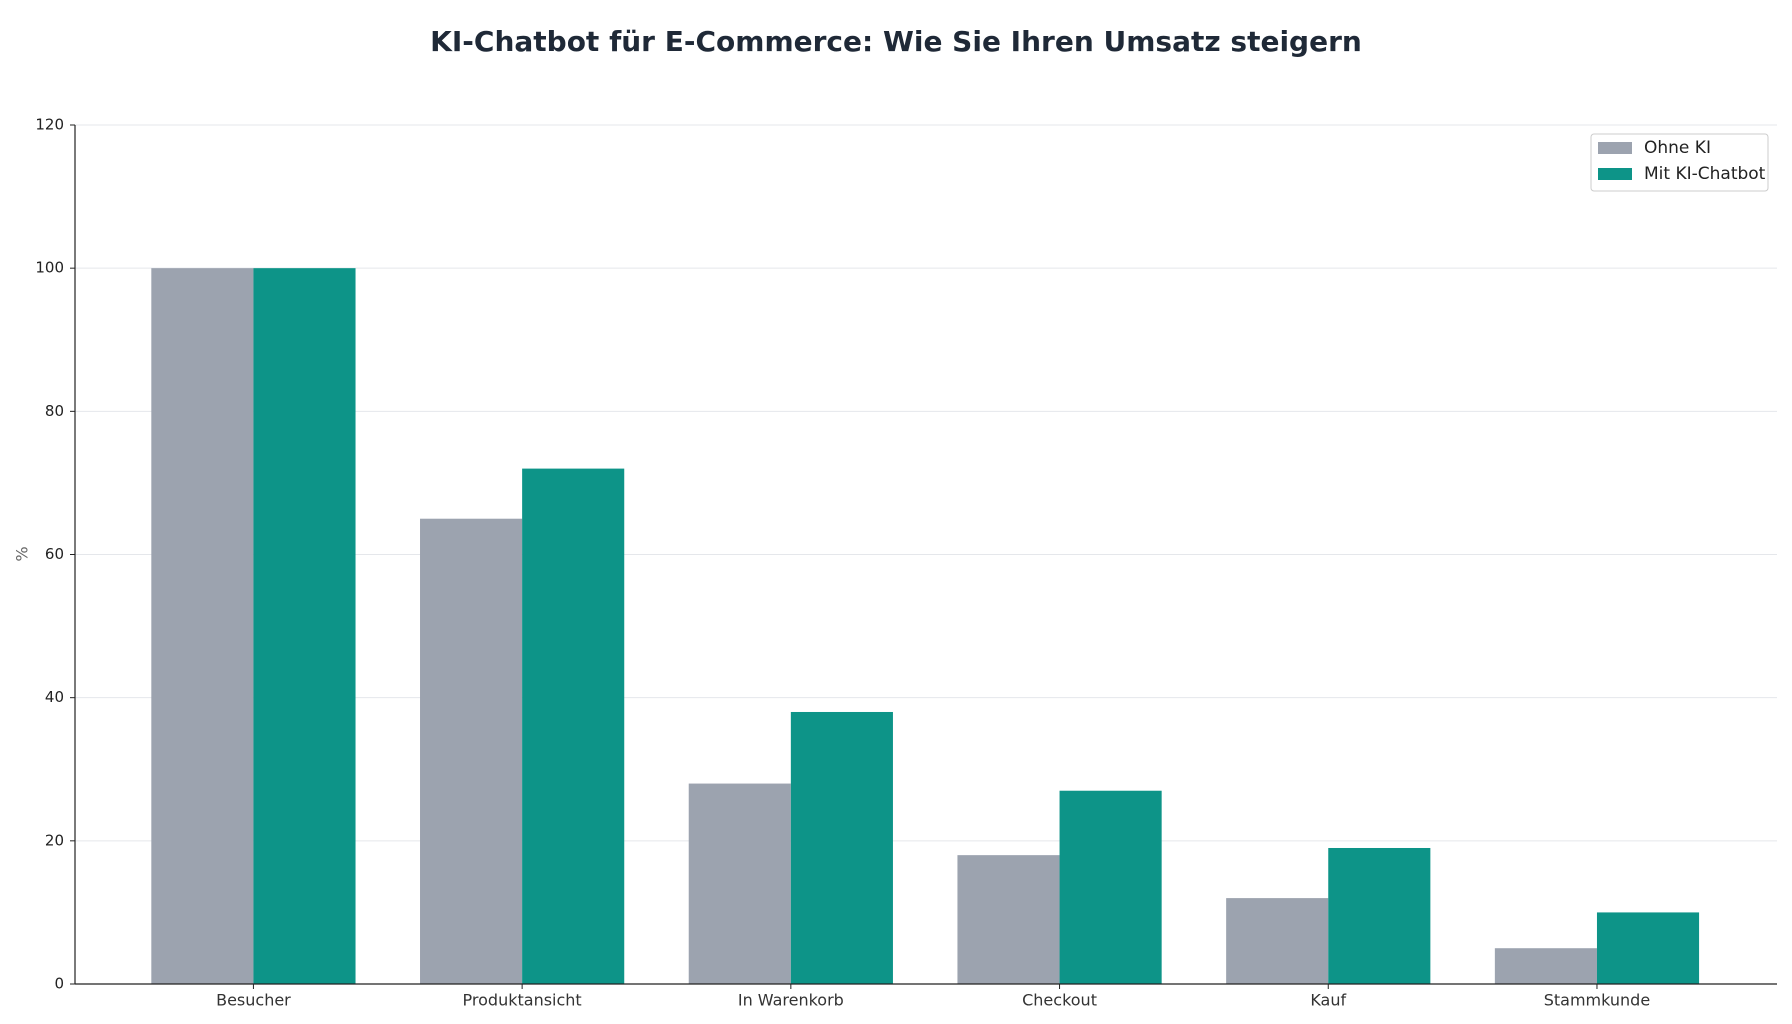 Image resolution: width=1792 pixels, height=1024 pixels. What do you see at coordinates (522, 1000) in the screenshot?
I see `x-tick-label: Produktansicht` at bounding box center [522, 1000].